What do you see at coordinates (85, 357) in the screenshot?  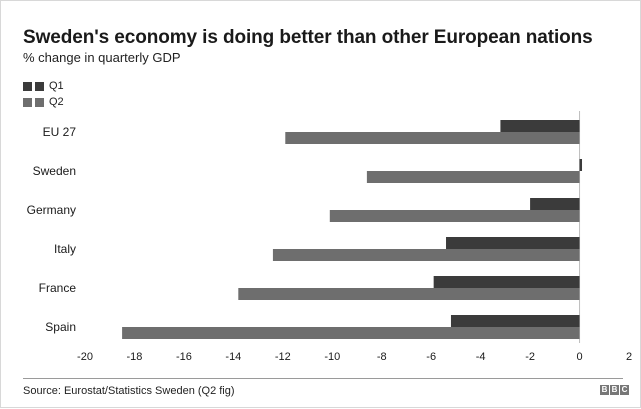 I see `x-tick-label: -20` at bounding box center [85, 357].